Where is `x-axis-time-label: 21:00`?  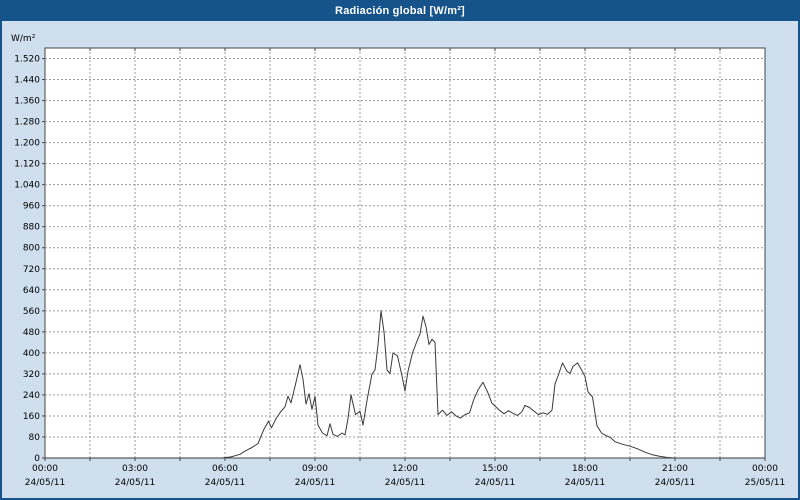
x-axis-time-label: 21:00 is located at coordinates (675, 469).